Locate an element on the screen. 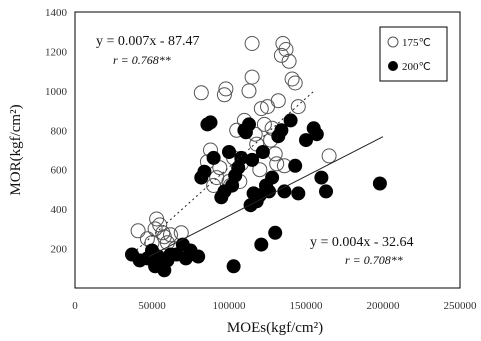  y-tick-label: 800 is located at coordinates (59, 131).